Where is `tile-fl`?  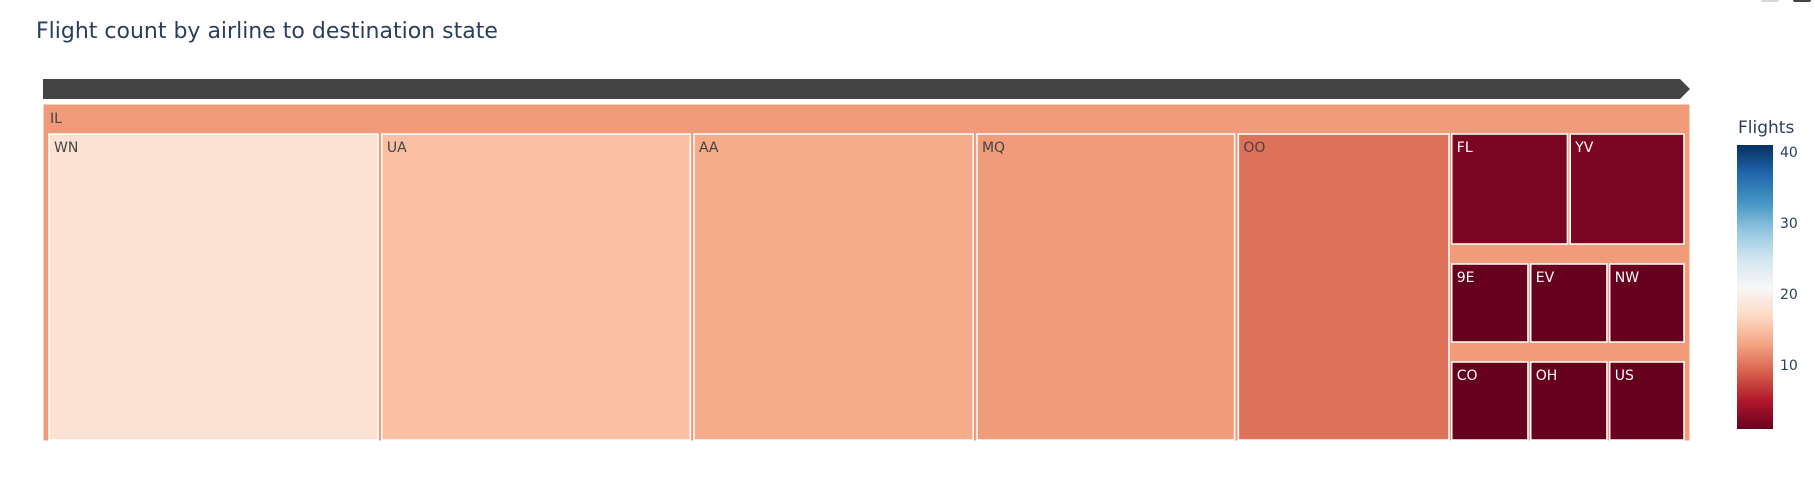 tile-fl is located at coordinates (1510, 189).